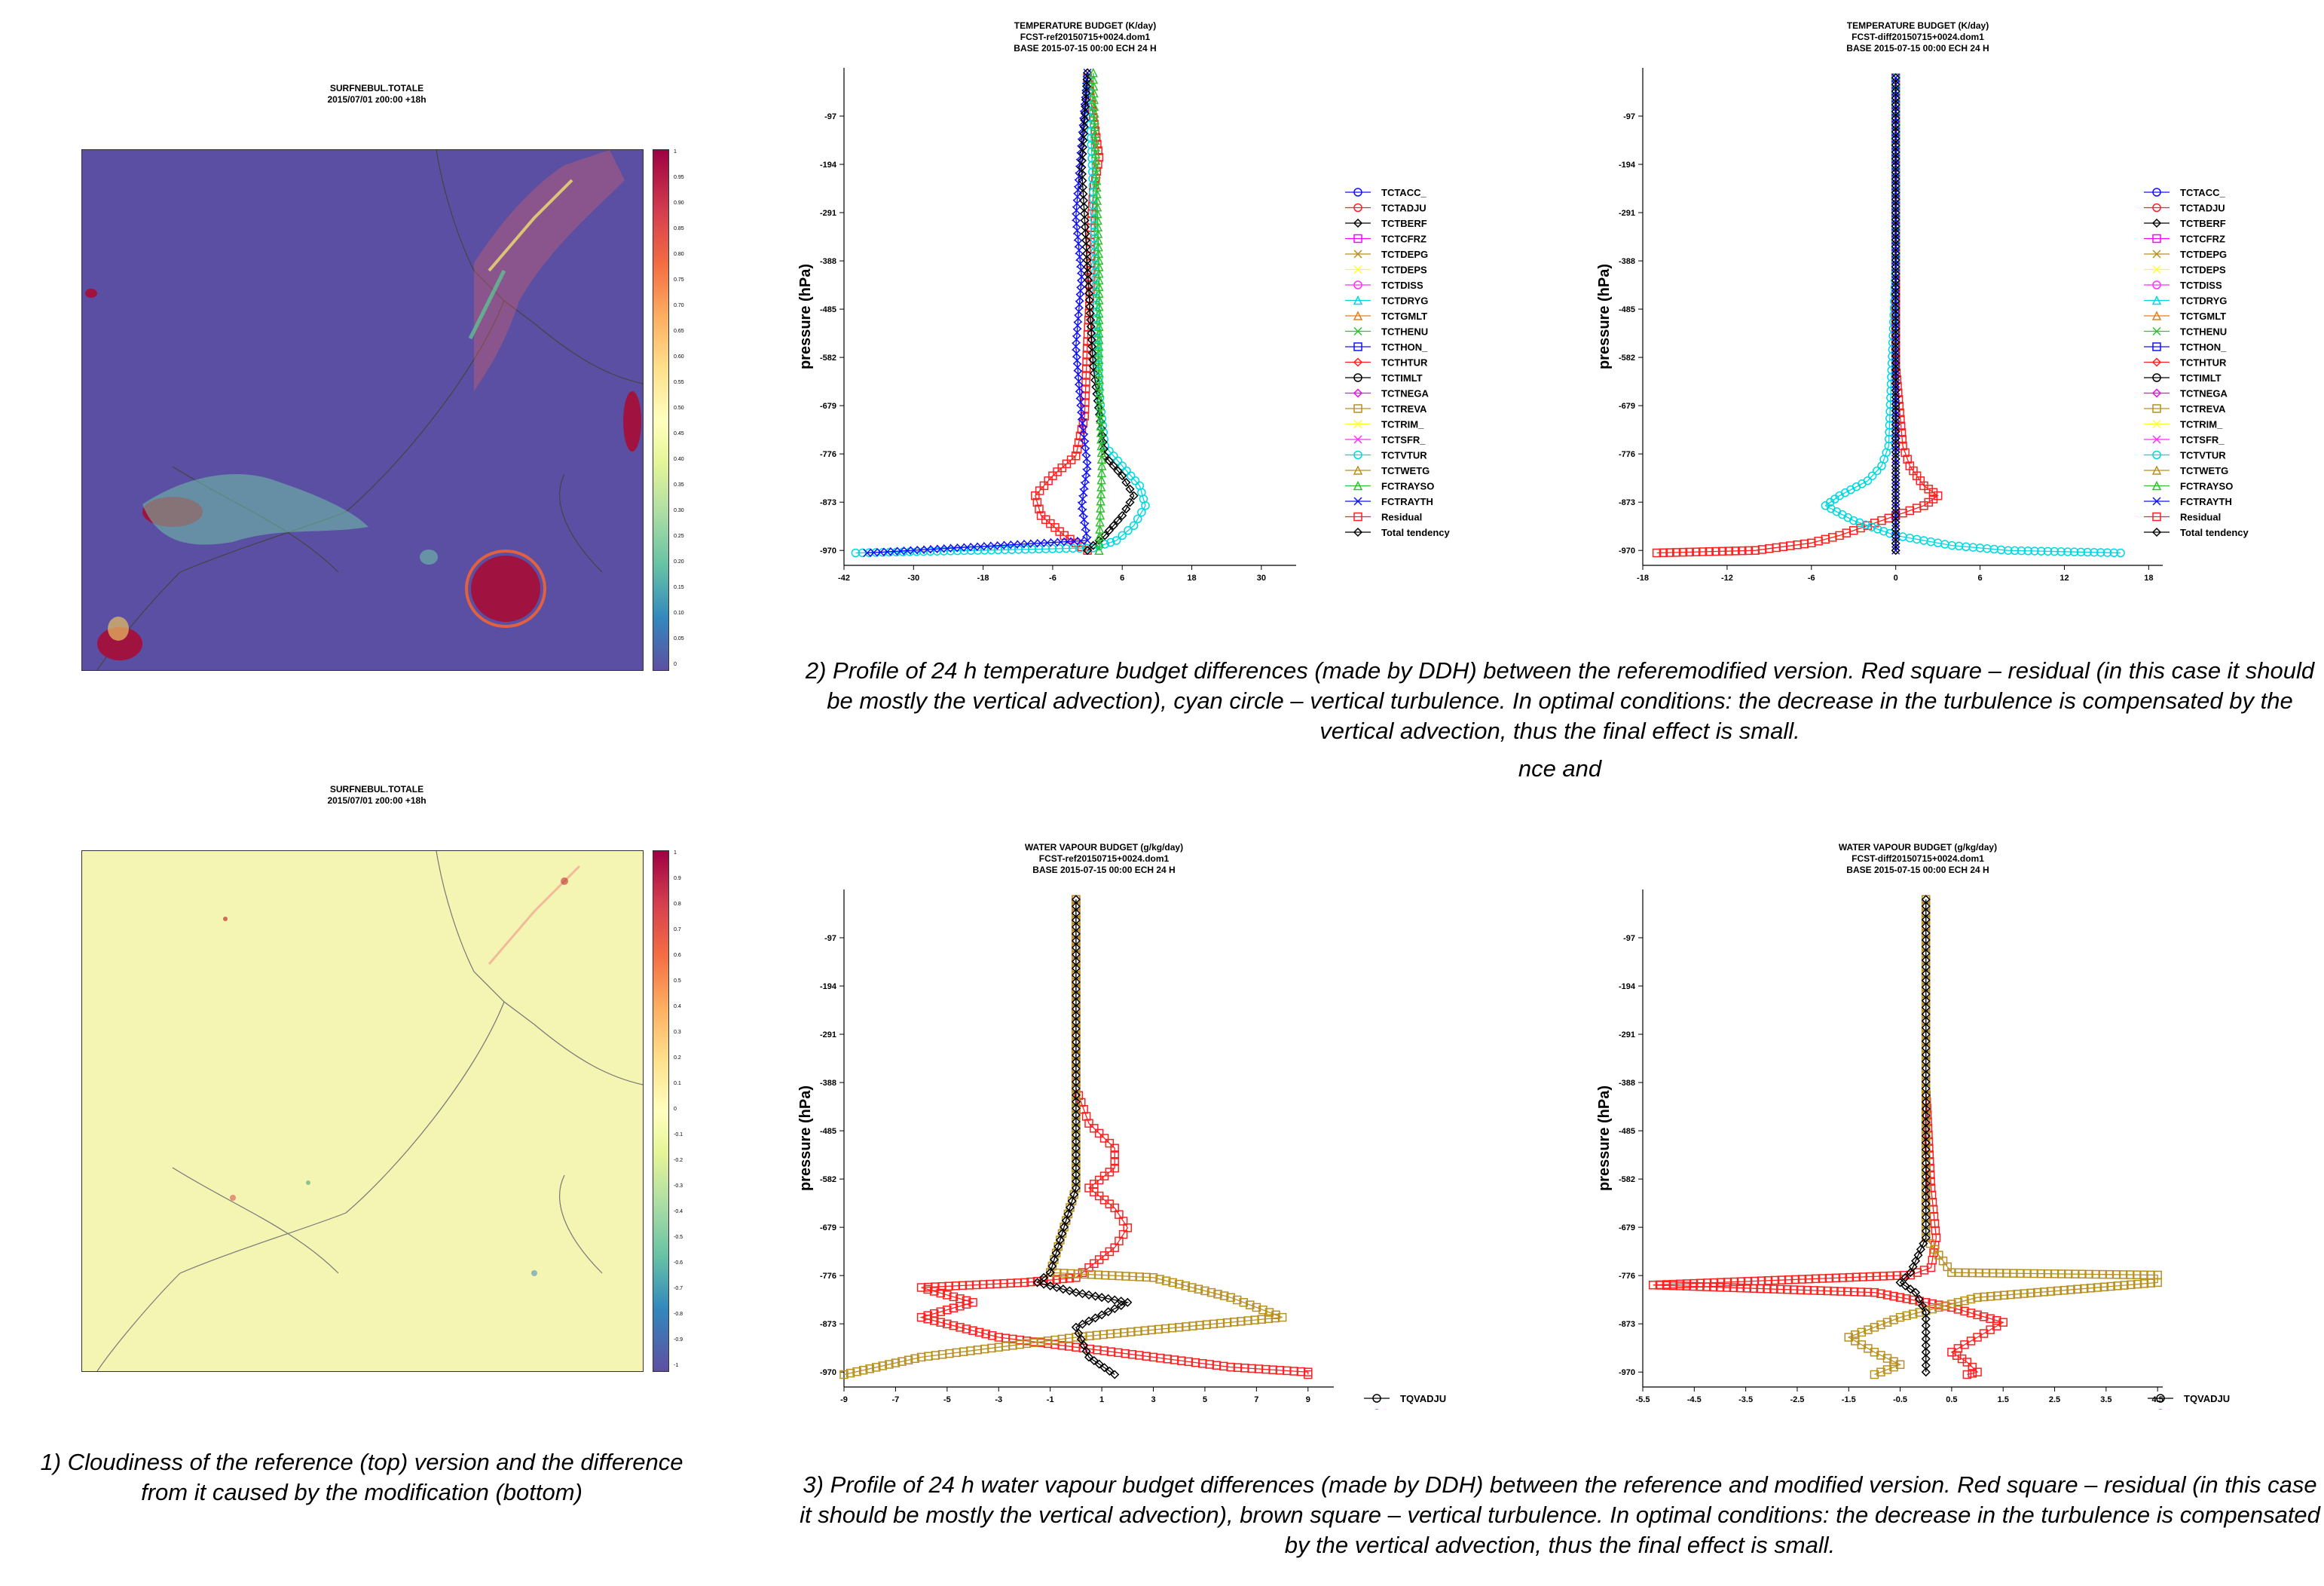  Describe the element at coordinates (581, 523) in the screenshot. I see `coastline` at that location.